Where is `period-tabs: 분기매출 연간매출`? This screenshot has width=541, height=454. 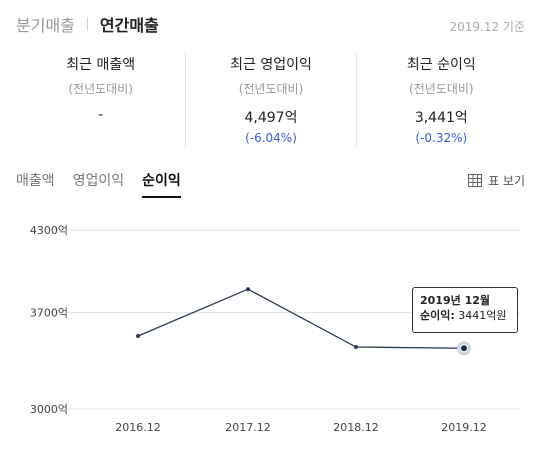
period-tabs: 분기매출 연간매출 is located at coordinates (87, 24).